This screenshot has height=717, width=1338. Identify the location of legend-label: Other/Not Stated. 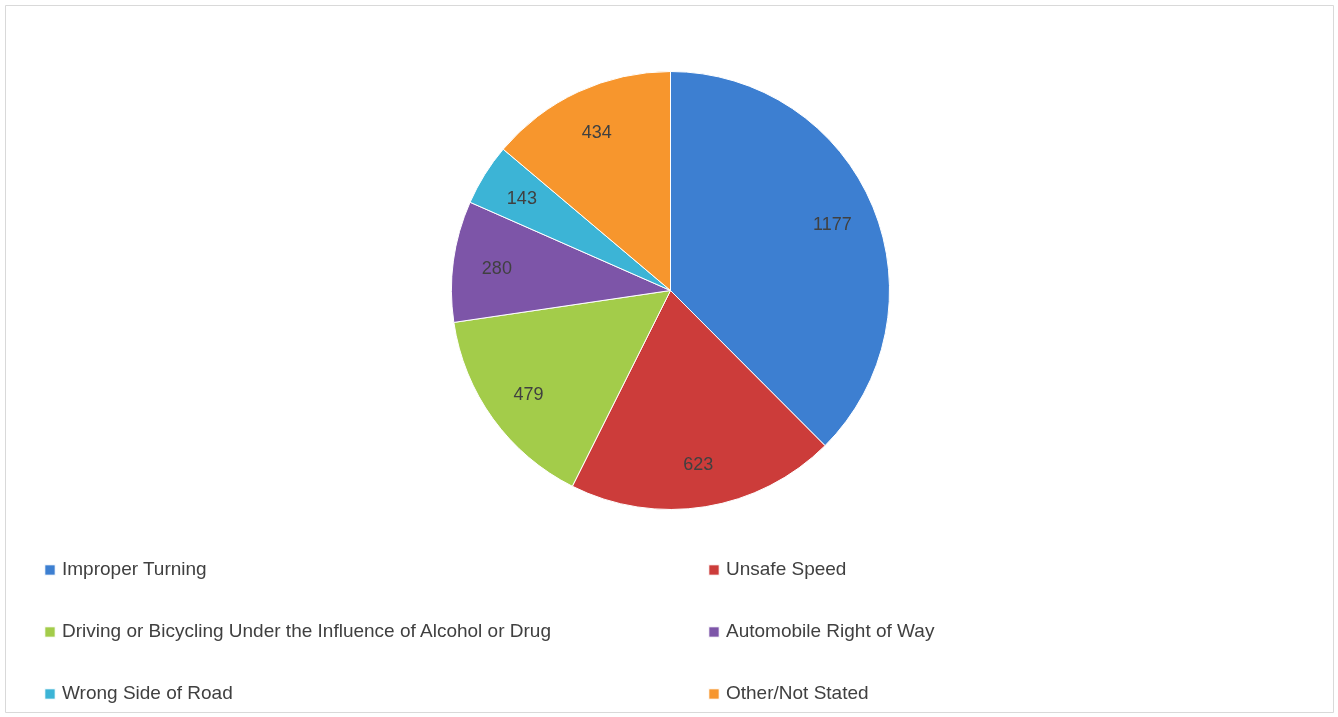
(798, 693).